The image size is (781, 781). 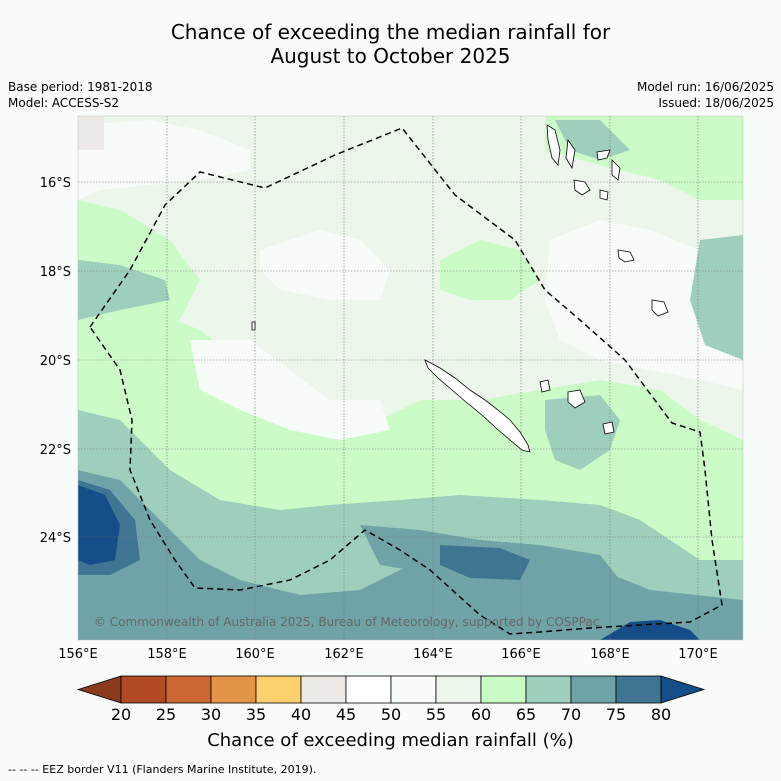 I want to click on lat-label: 20°S, so click(x=55, y=361).